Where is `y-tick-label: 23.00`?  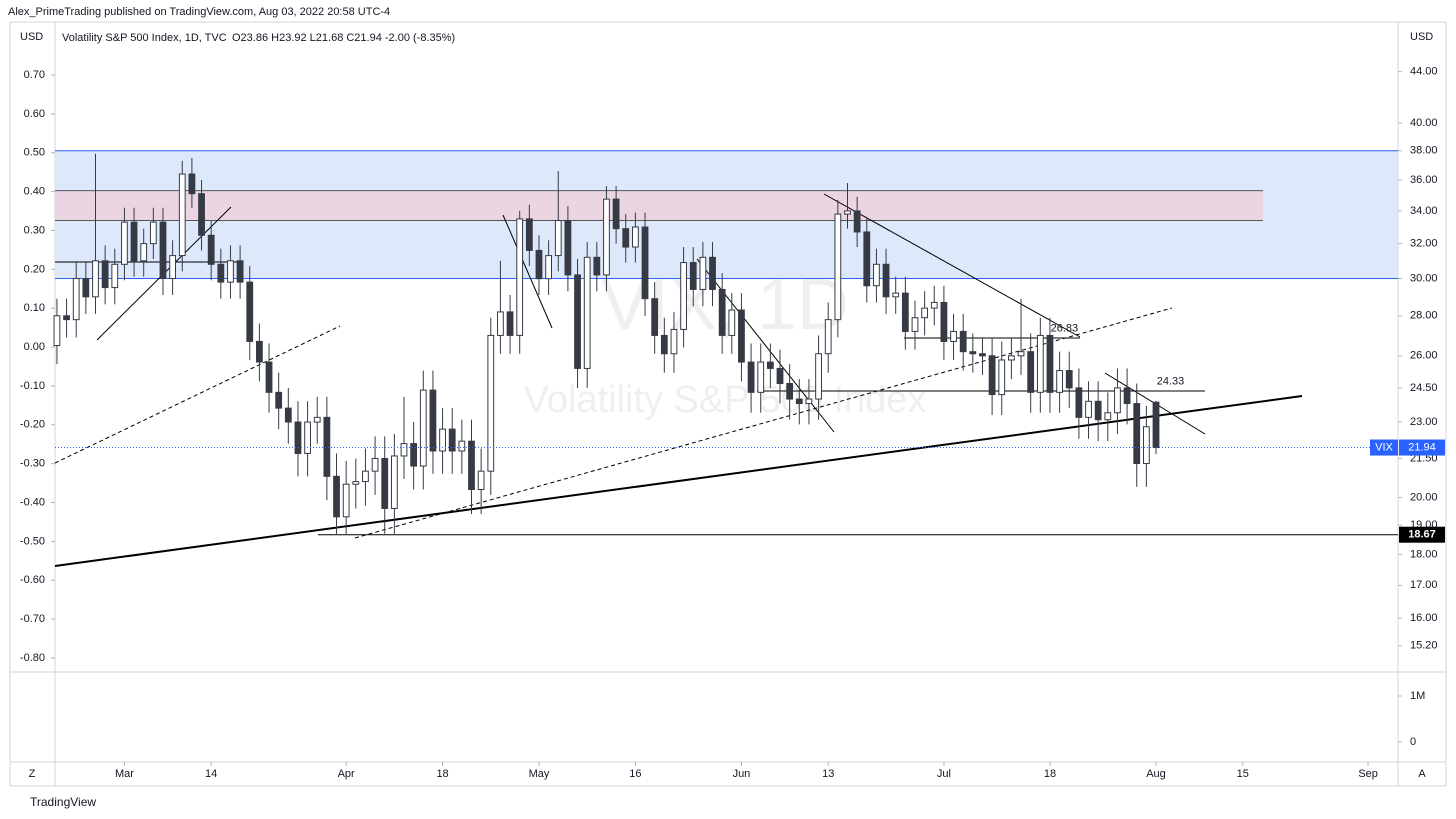
y-tick-label: 23.00 is located at coordinates (1424, 422).